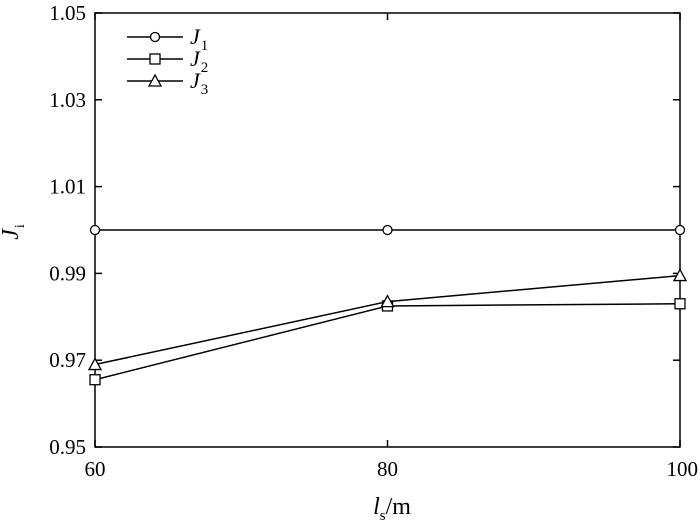 The image size is (700, 522). I want to click on y-axis-title-var: J, so click(12, 234).